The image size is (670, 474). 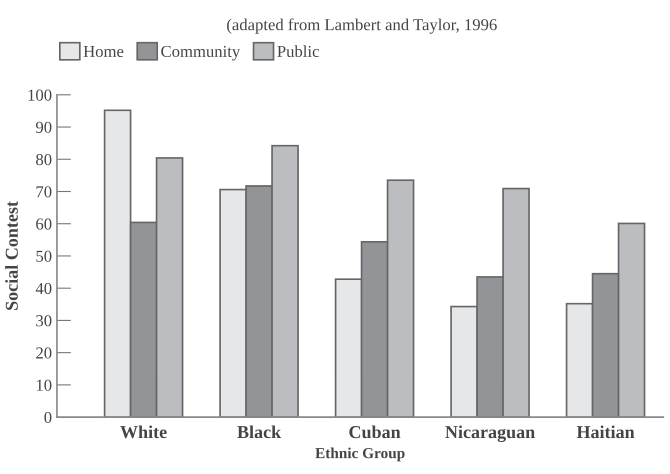 I want to click on y-tick-label: 30, so click(x=44, y=320).